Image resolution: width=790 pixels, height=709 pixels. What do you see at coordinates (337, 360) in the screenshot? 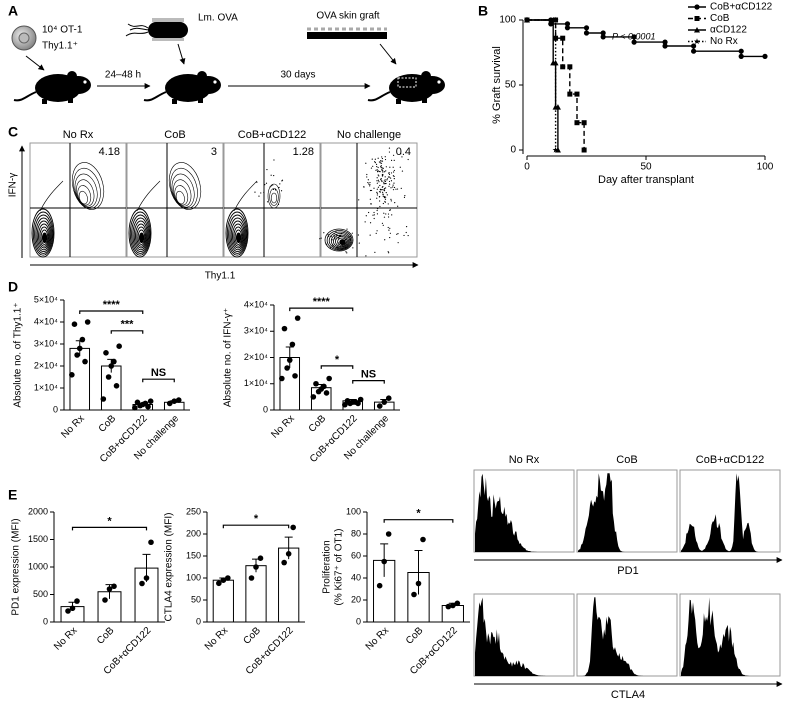
I see `significance-label: *` at bounding box center [337, 360].